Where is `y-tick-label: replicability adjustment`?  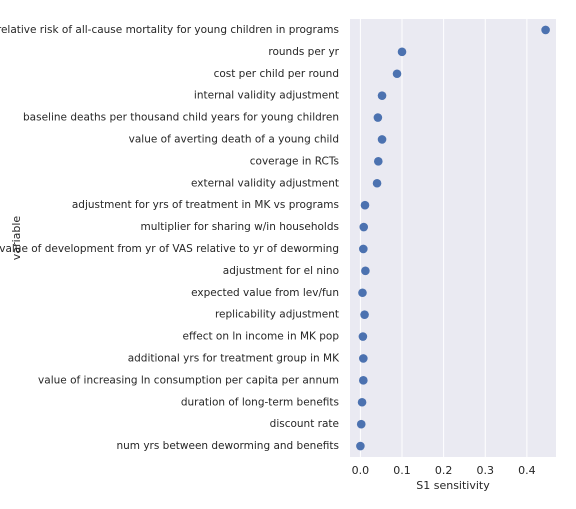 y-tick-label: replicability adjustment is located at coordinates (277, 315).